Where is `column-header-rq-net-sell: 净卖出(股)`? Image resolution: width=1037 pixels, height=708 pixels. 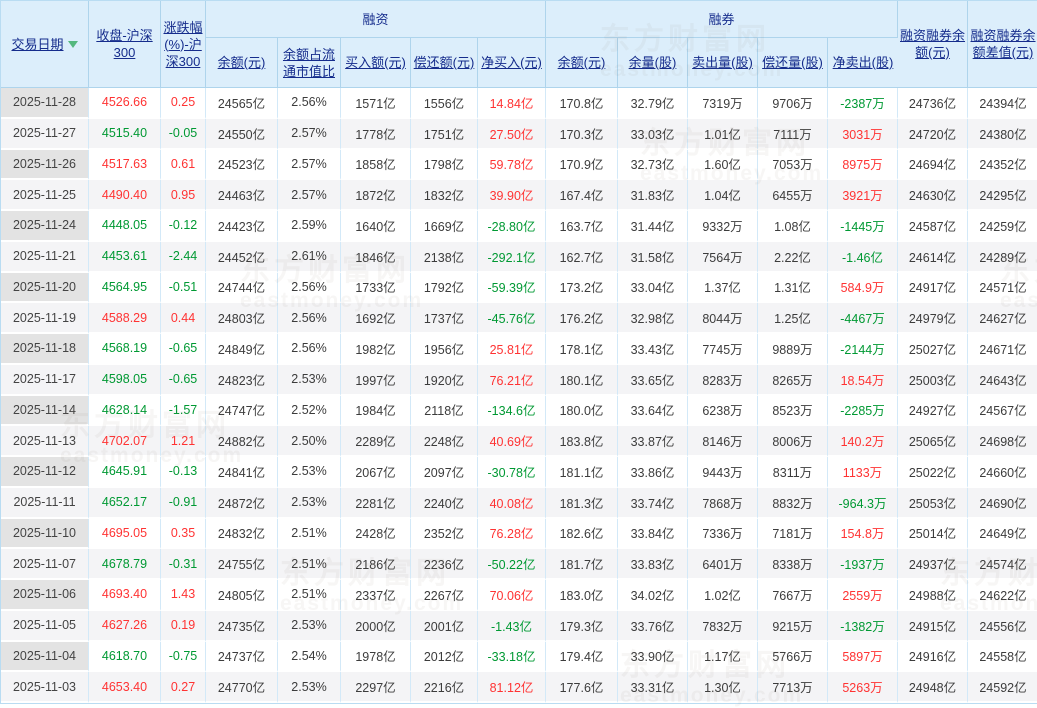
column-header-rq-net-sell: 净卖出(股) is located at coordinates (863, 63).